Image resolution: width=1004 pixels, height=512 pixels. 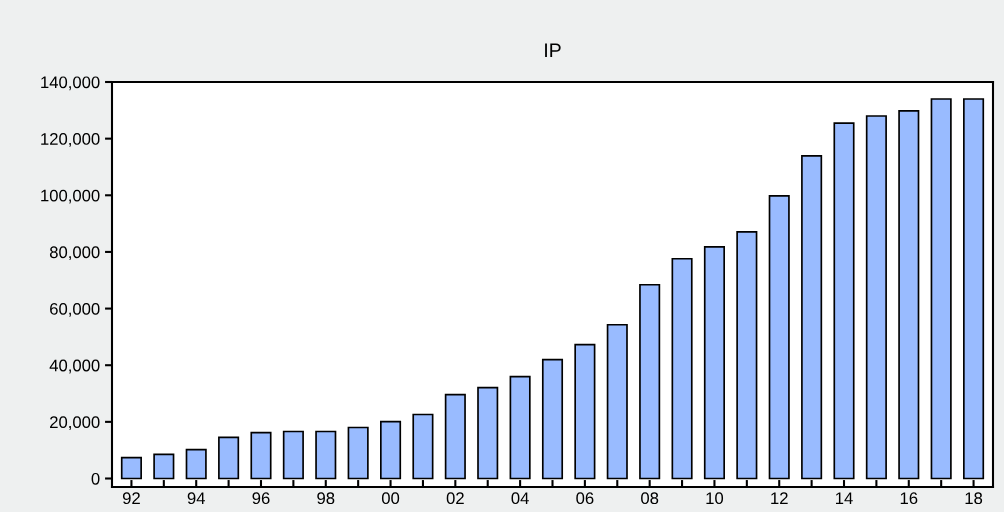 What do you see at coordinates (715, 498) in the screenshot?
I see `x-tick-label: 10` at bounding box center [715, 498].